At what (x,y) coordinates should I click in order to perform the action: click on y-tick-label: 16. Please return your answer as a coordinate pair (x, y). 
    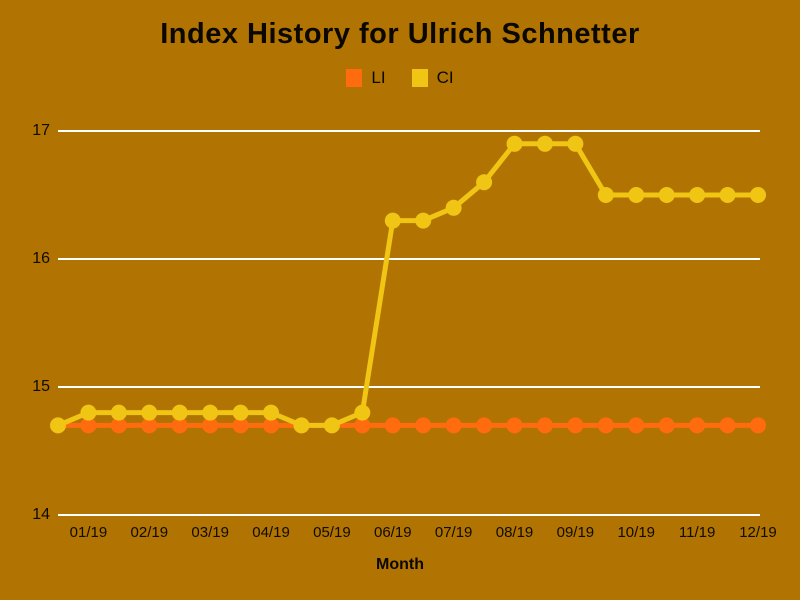
    Looking at the image, I should click on (41, 258).